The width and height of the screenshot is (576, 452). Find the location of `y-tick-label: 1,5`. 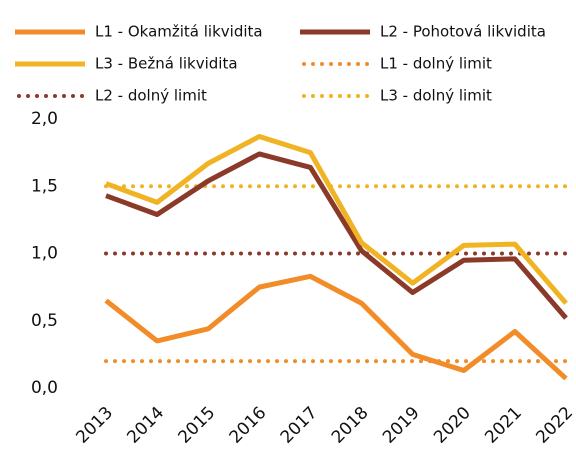

y-tick-label: 1,5 is located at coordinates (44, 186).